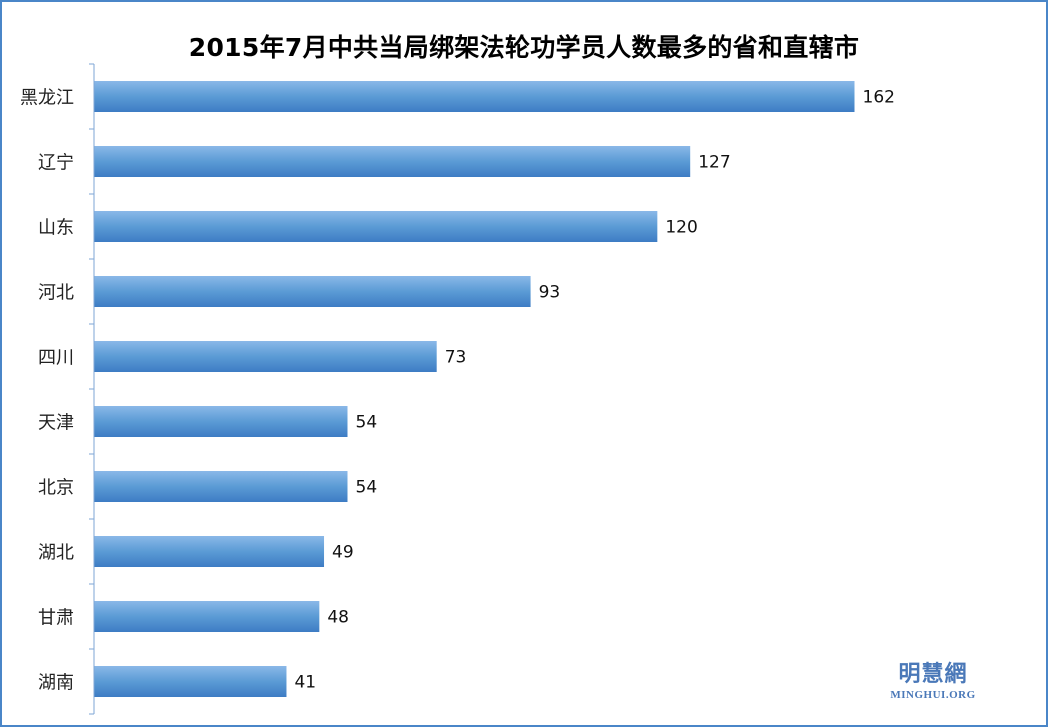 Image resolution: width=1048 pixels, height=727 pixels. What do you see at coordinates (456, 358) in the screenshot?
I see `value-label: 73` at bounding box center [456, 358].